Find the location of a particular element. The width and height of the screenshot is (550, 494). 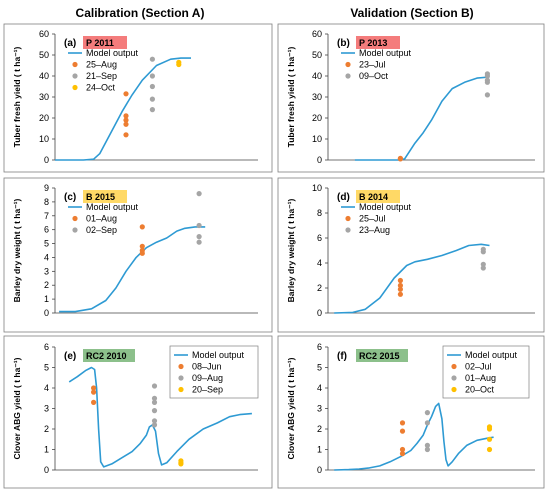

column-title-right: Validation (Section B) is located at coordinates (411, 13).